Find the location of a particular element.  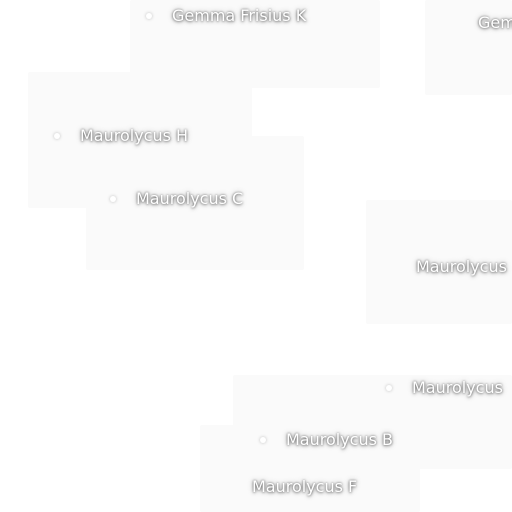

map-label-maurolycus-h: Maurolycus H is located at coordinates (121, 136).